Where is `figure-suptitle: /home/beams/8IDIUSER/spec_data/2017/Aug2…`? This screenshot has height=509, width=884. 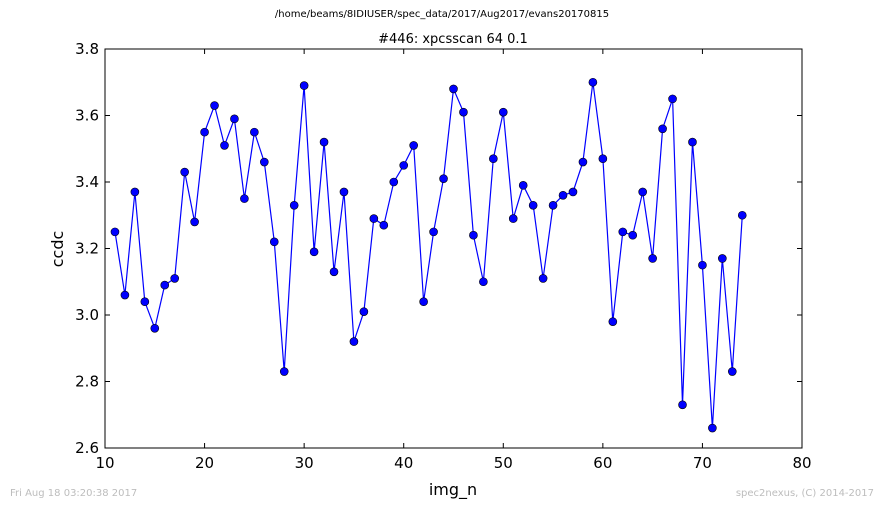 figure-suptitle: /home/beams/8IDIUSER/spec_data/2017/Aug2… is located at coordinates (442, 14).